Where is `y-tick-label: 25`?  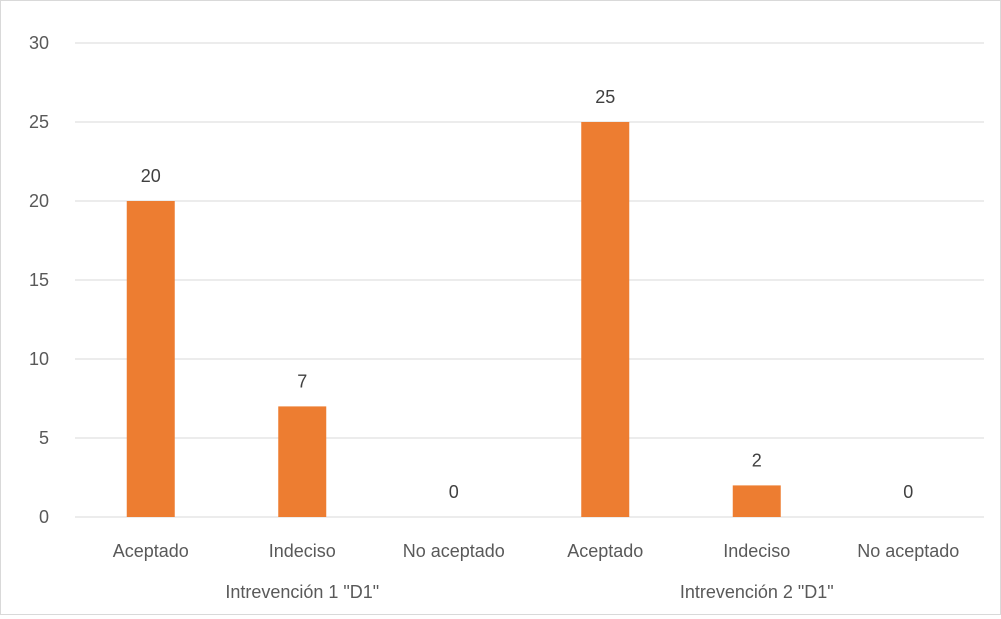 y-tick-label: 25 is located at coordinates (39, 122).